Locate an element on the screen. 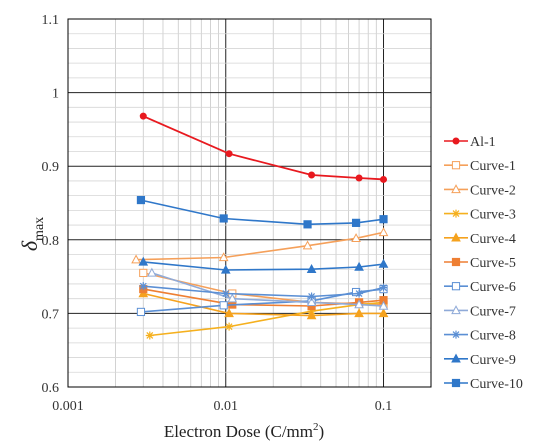  x-tick-label: 0.01 is located at coordinates (226, 406).